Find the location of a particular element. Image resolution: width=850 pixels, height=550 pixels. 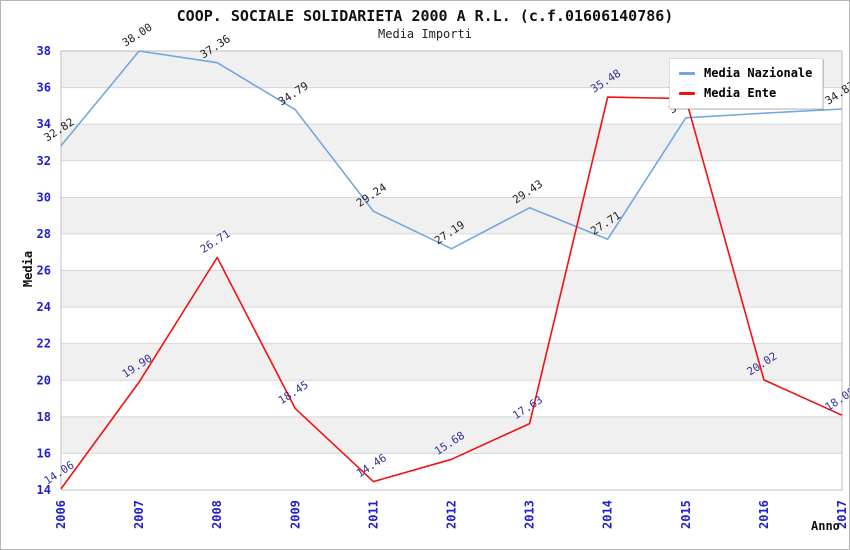

legend-label: Media Nazionale is located at coordinates (758, 73).